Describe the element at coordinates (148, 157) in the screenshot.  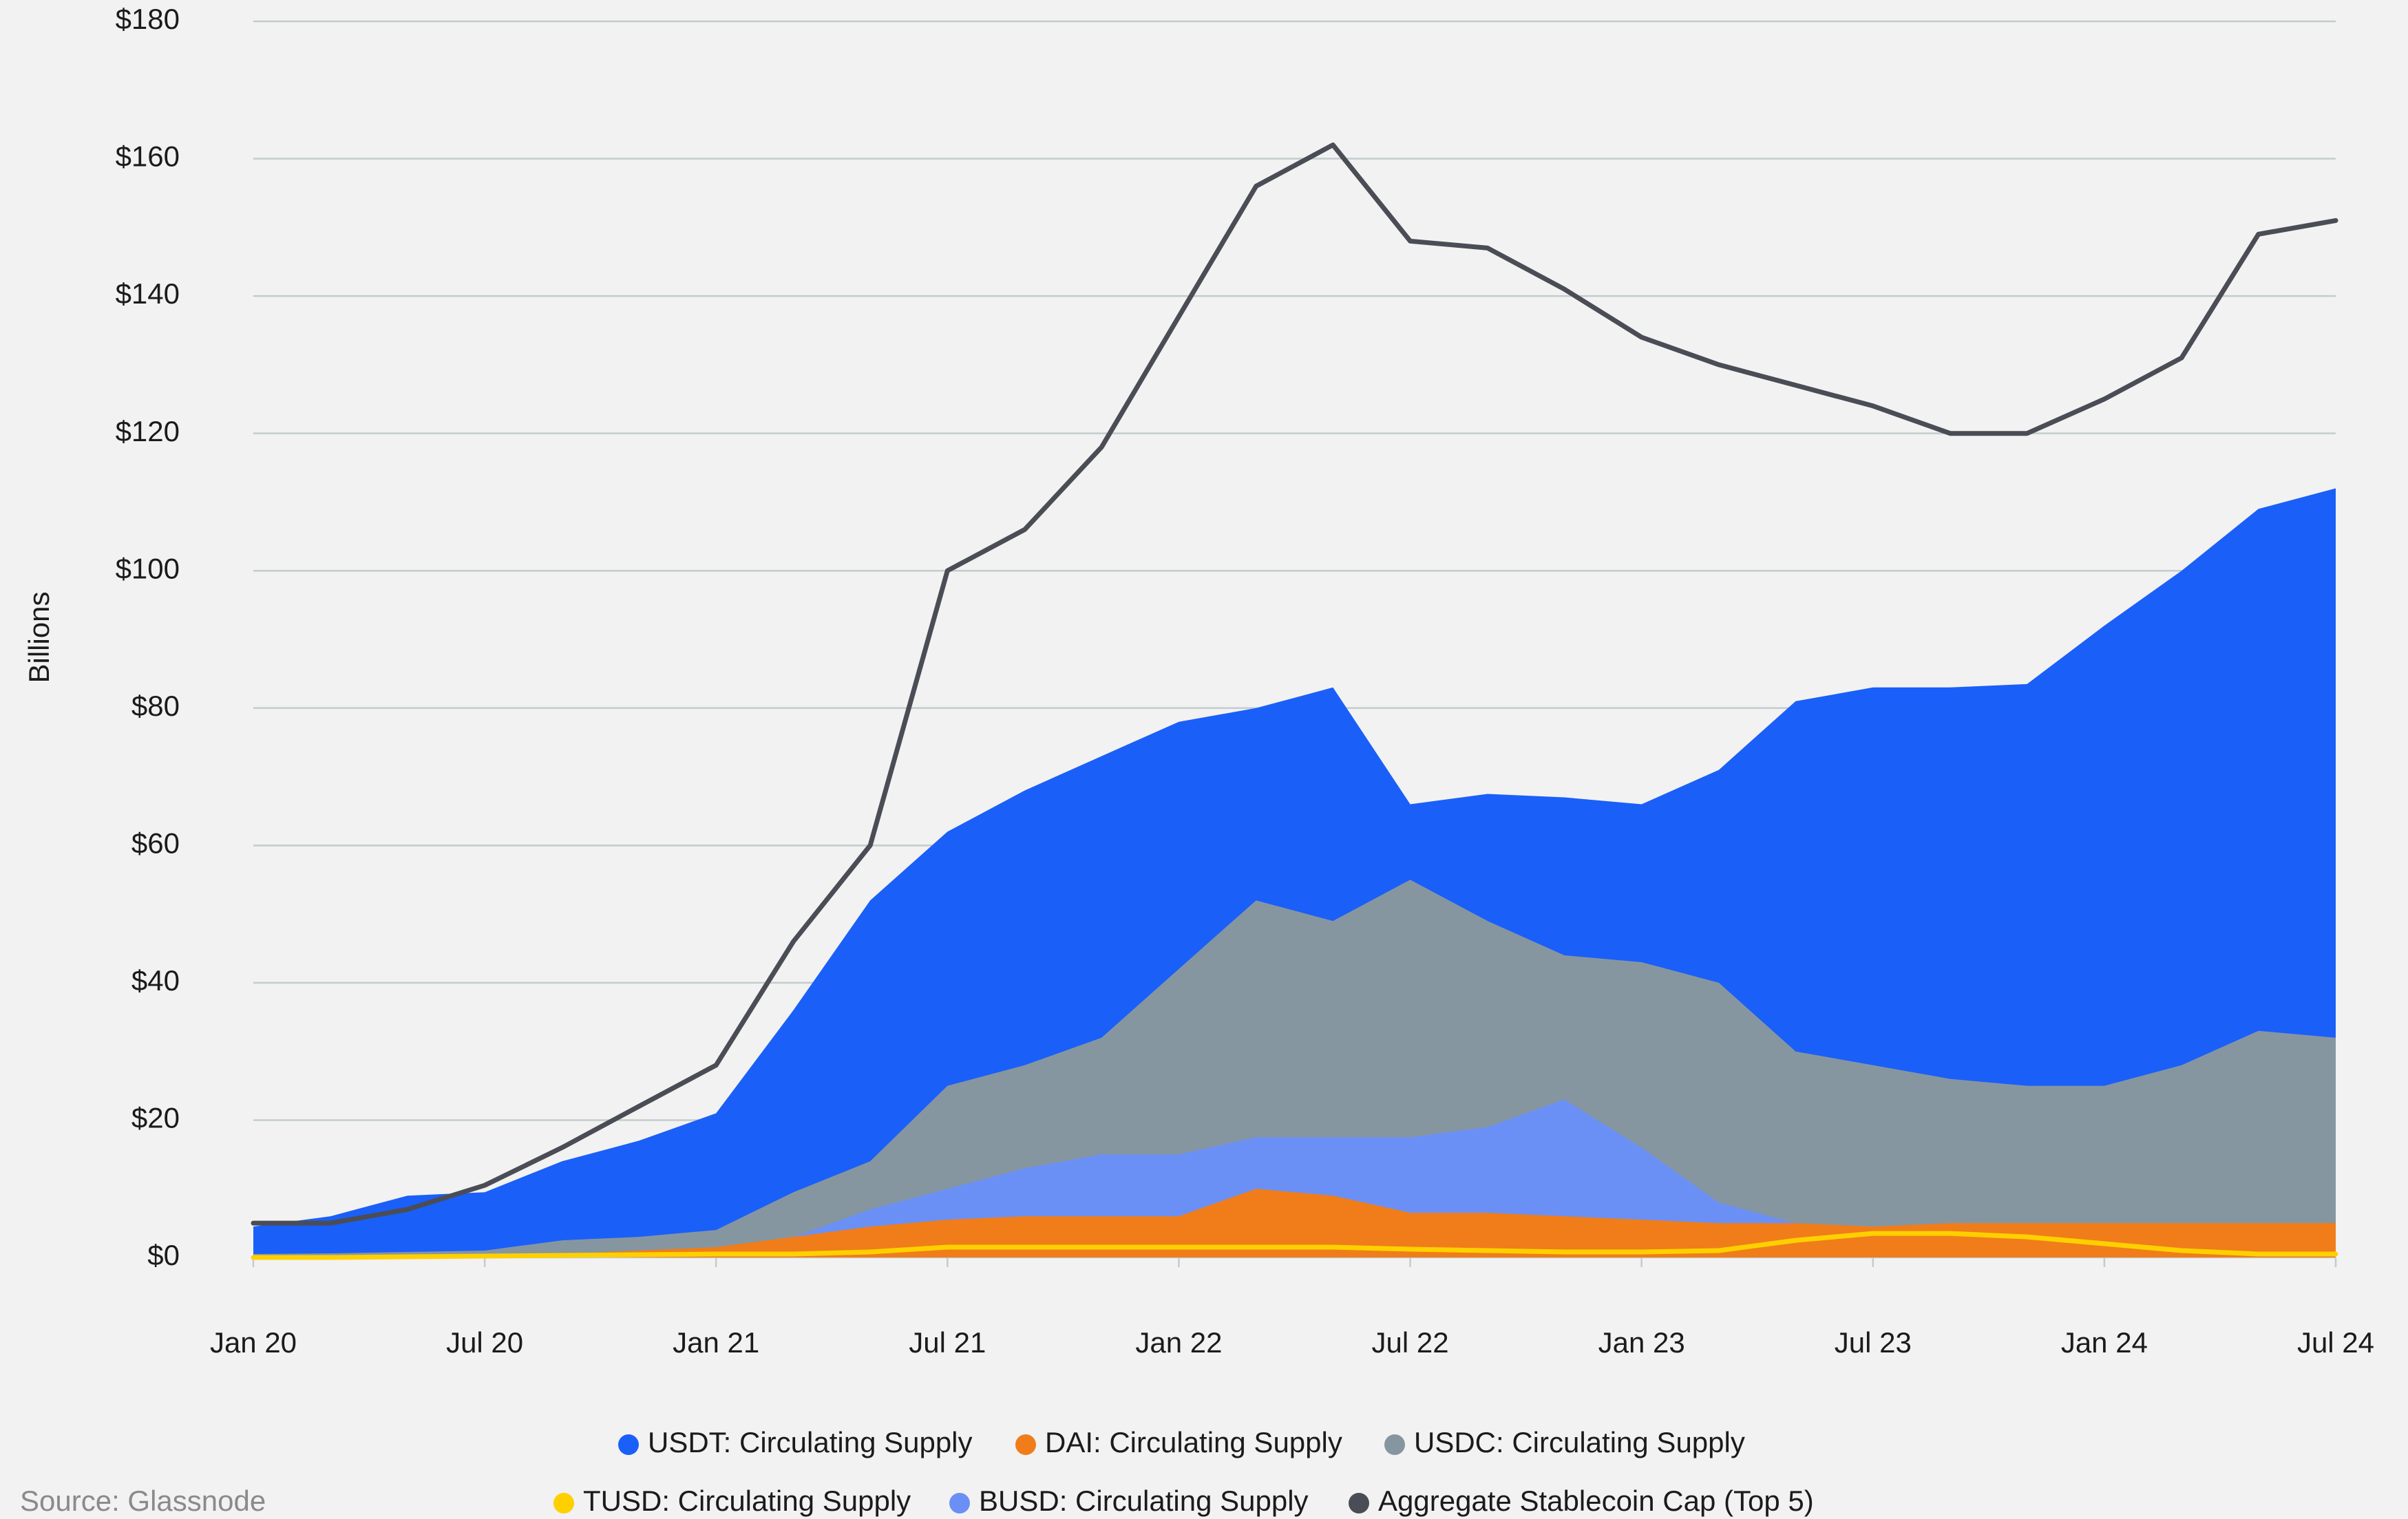
I see `y-tick-label: $160` at that location.